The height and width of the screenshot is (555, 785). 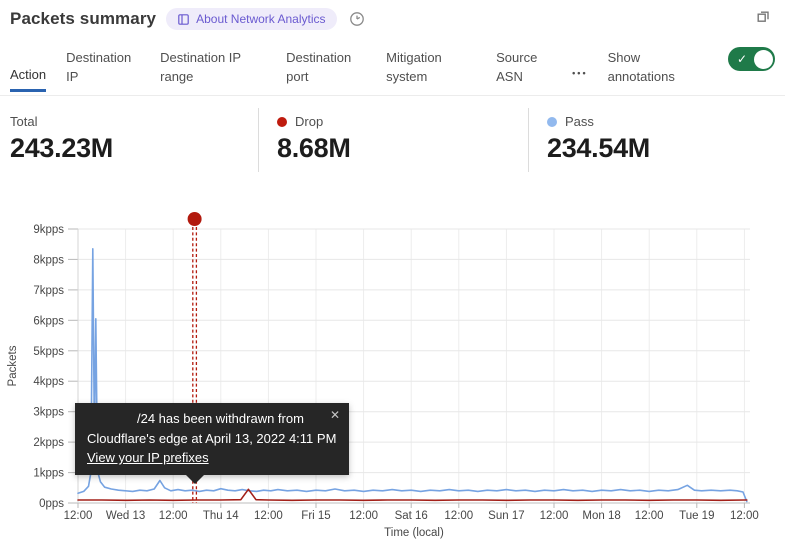 I want to click on svg-text: 2kpps, so click(x=48, y=443).